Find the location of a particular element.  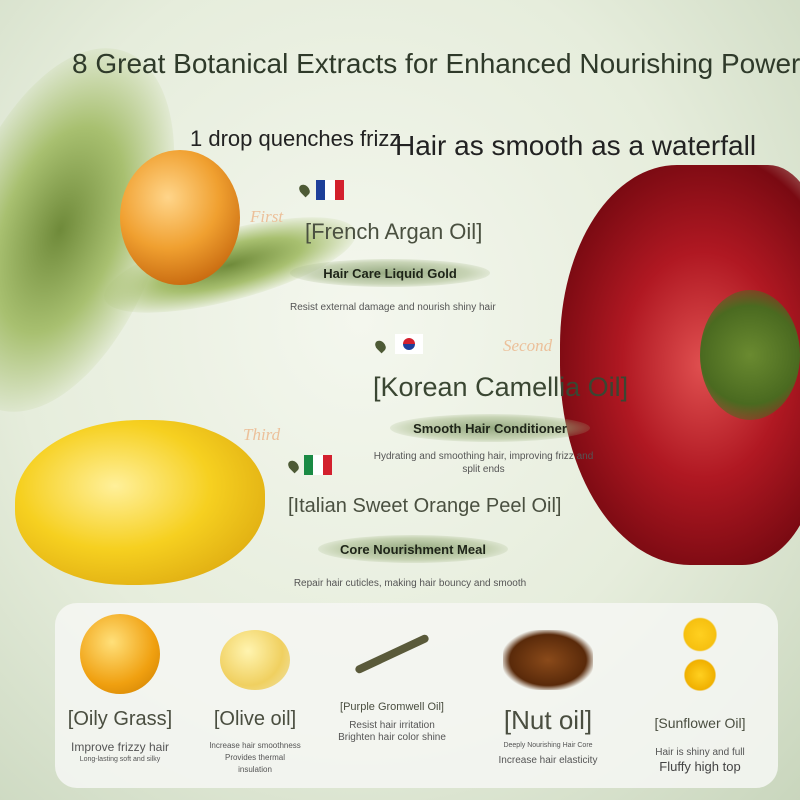

ordinal-label: Third is located at coordinates (262, 434).